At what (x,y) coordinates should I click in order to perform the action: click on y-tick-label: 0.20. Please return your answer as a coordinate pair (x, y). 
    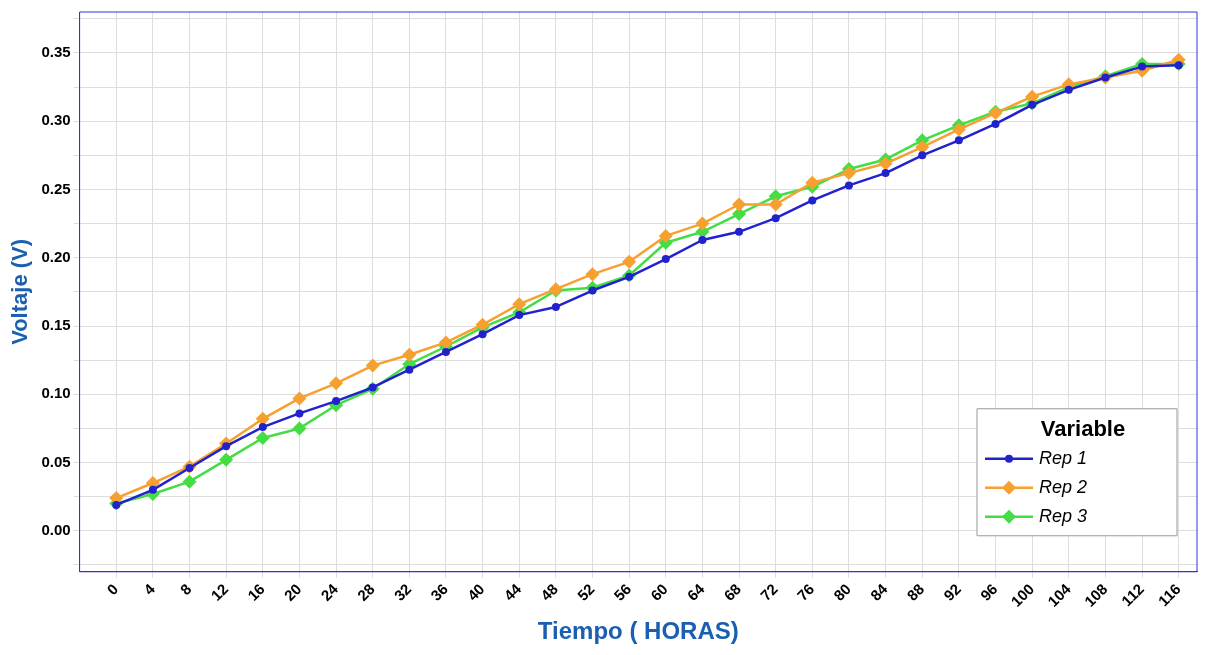
    Looking at the image, I should click on (56, 256).